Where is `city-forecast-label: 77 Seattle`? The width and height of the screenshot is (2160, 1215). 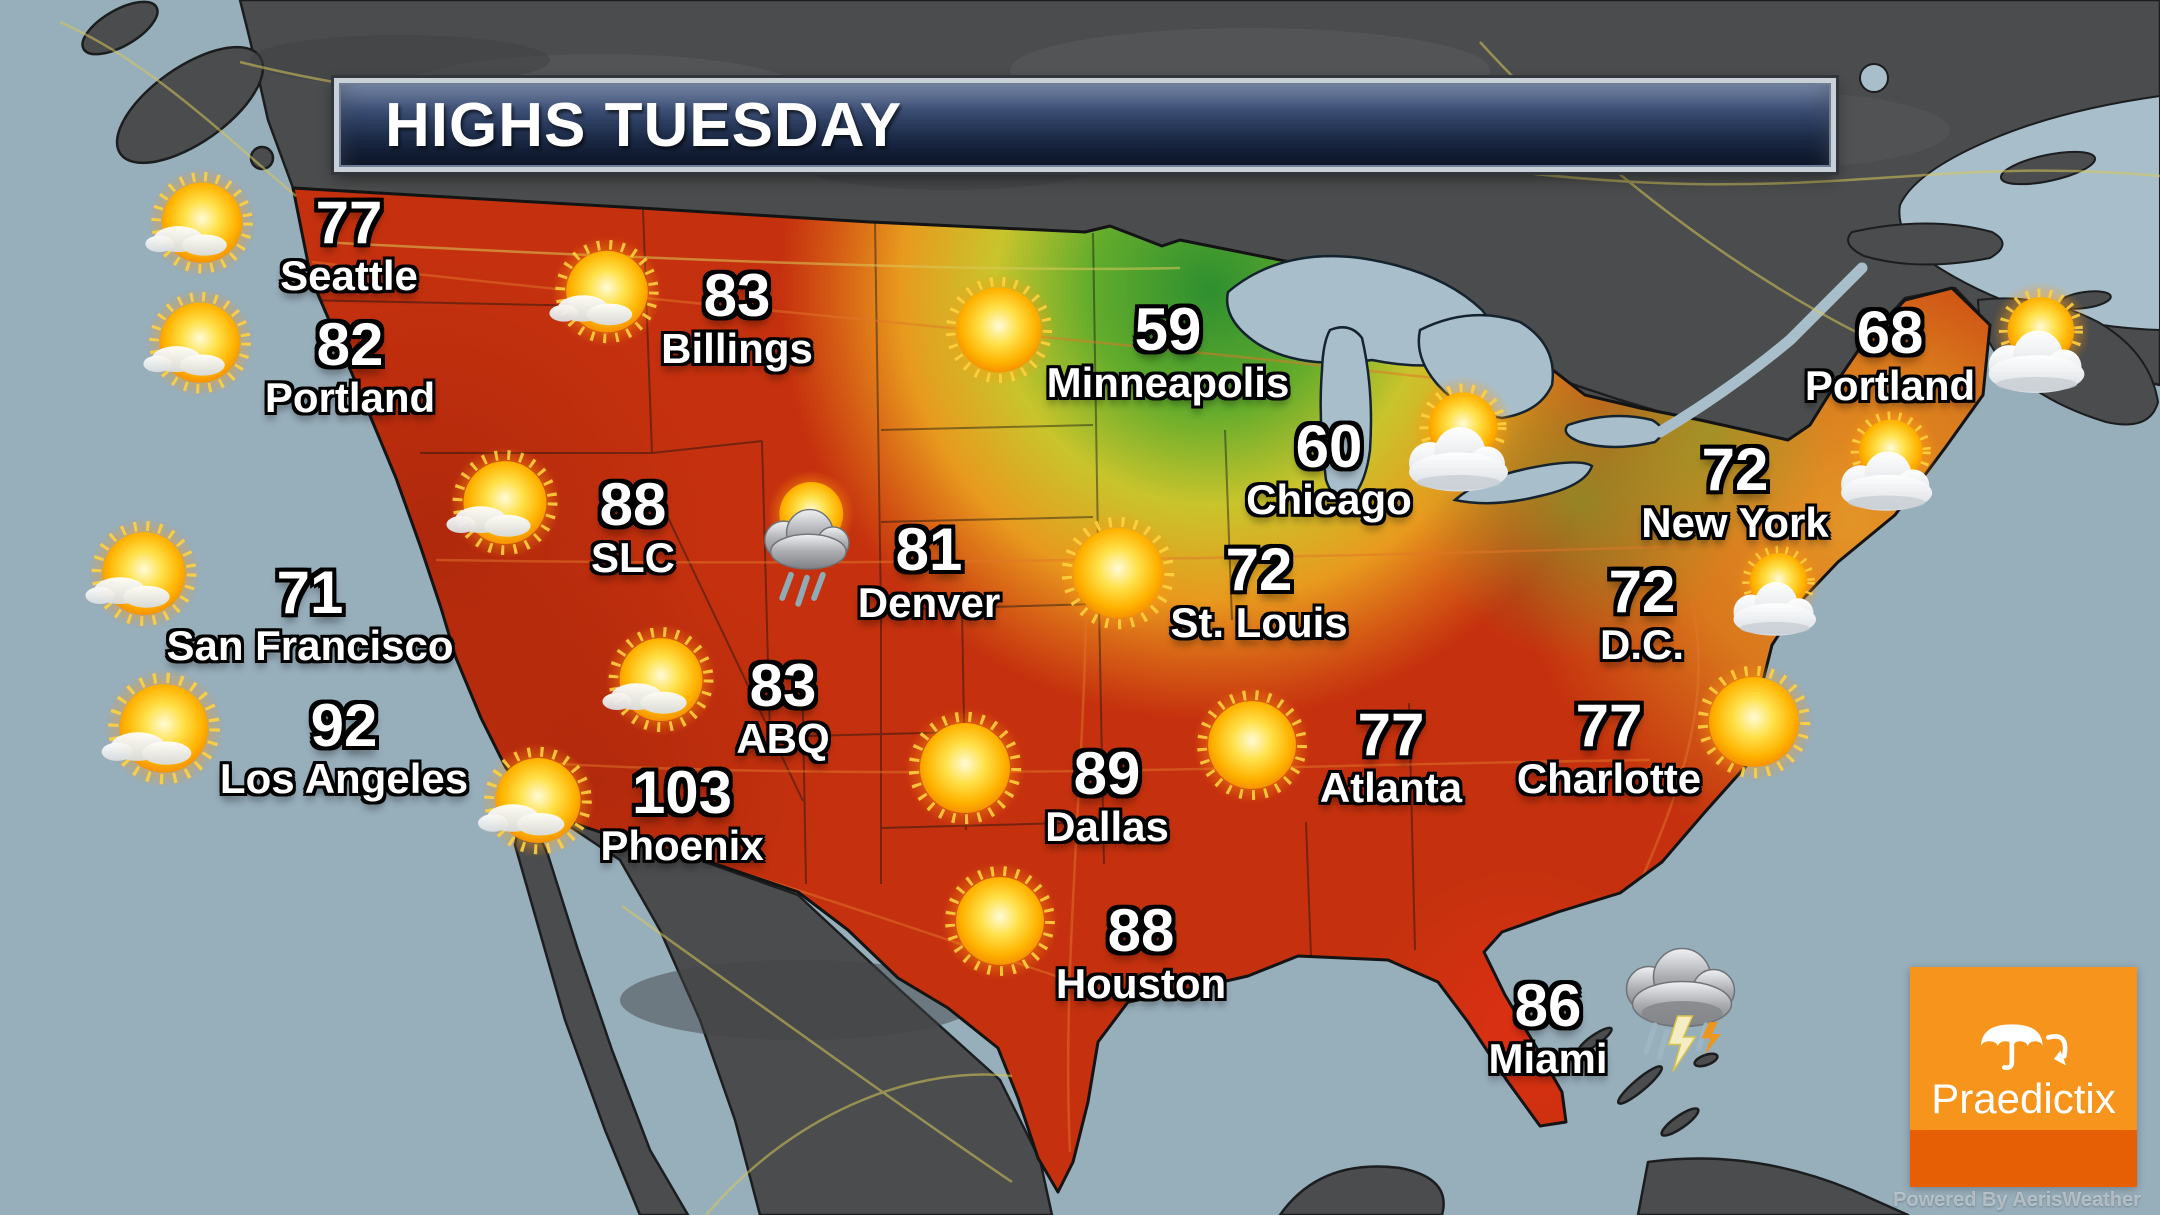
city-forecast-label: 77 Seattle is located at coordinates (349, 245).